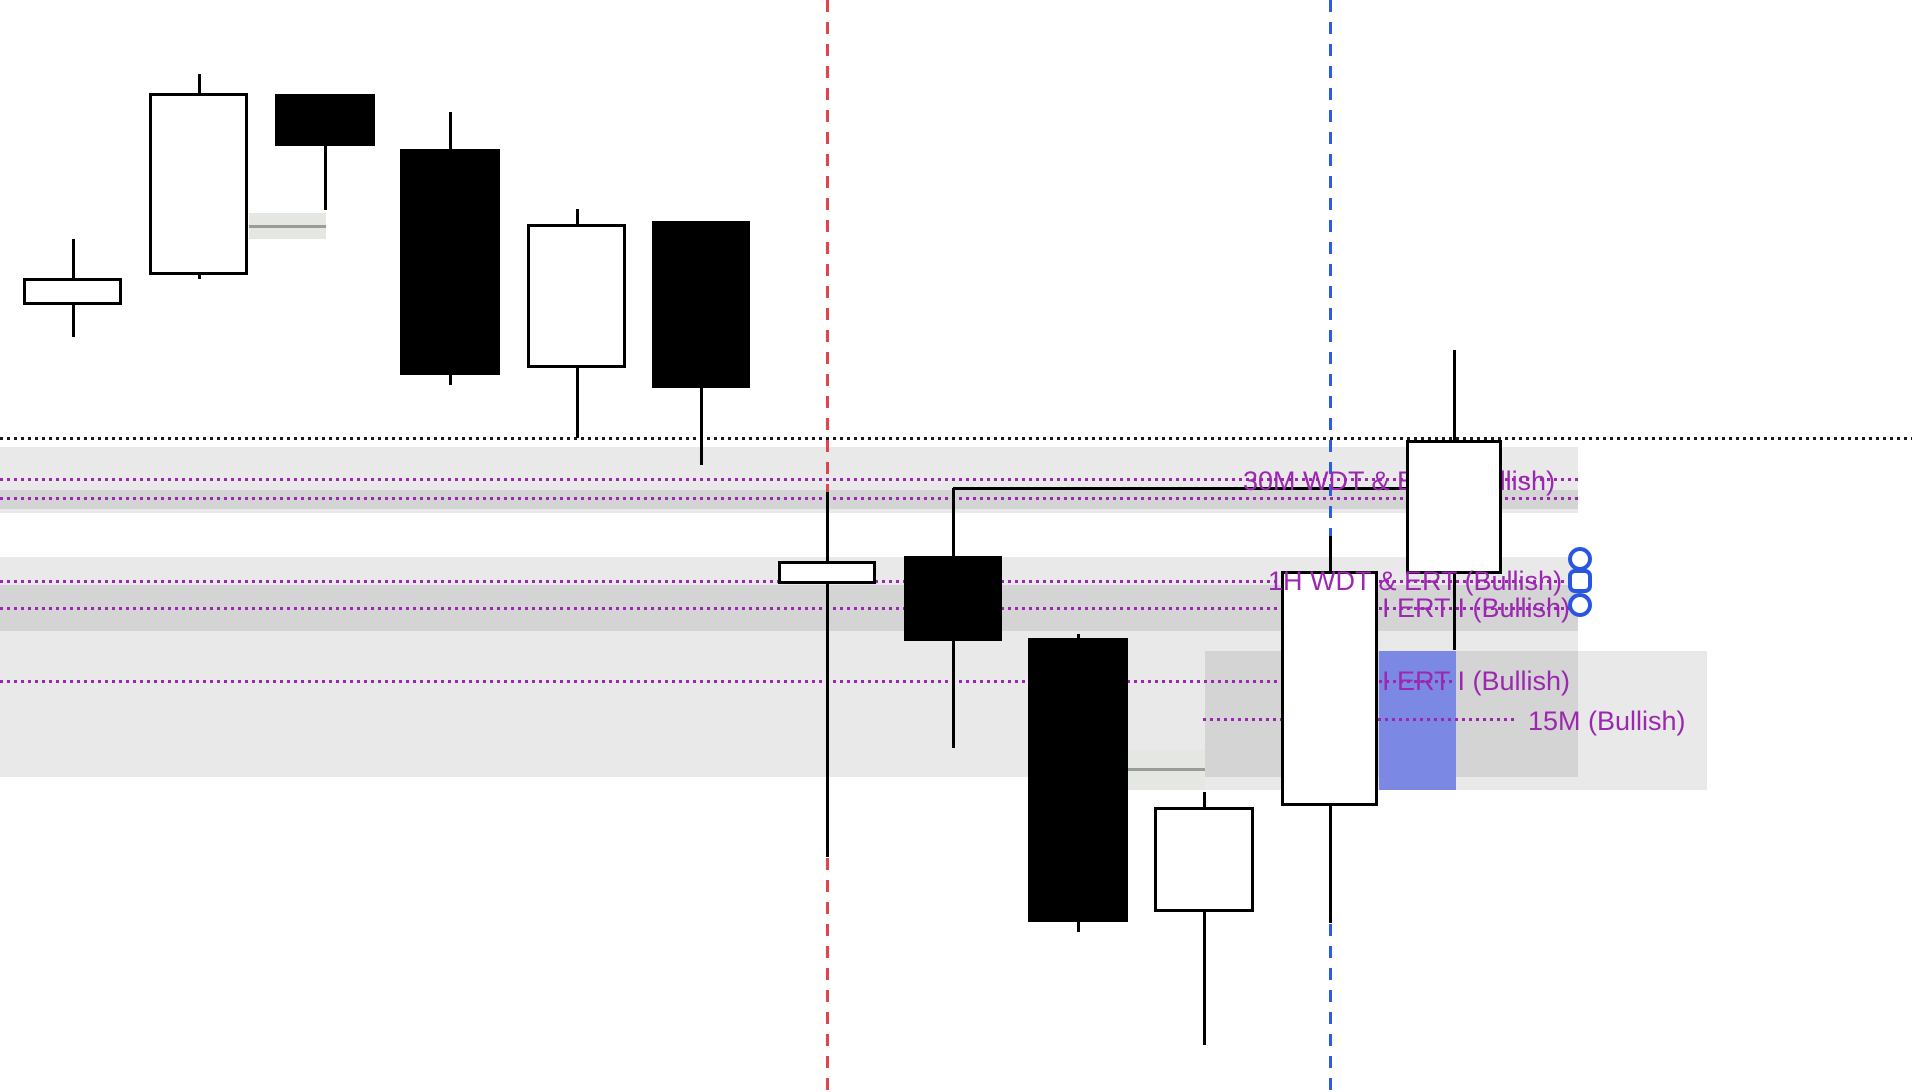 This screenshot has width=1912, height=1092. Describe the element at coordinates (789, 479) in the screenshot. I see `hline-purple-30m-upper` at that location.